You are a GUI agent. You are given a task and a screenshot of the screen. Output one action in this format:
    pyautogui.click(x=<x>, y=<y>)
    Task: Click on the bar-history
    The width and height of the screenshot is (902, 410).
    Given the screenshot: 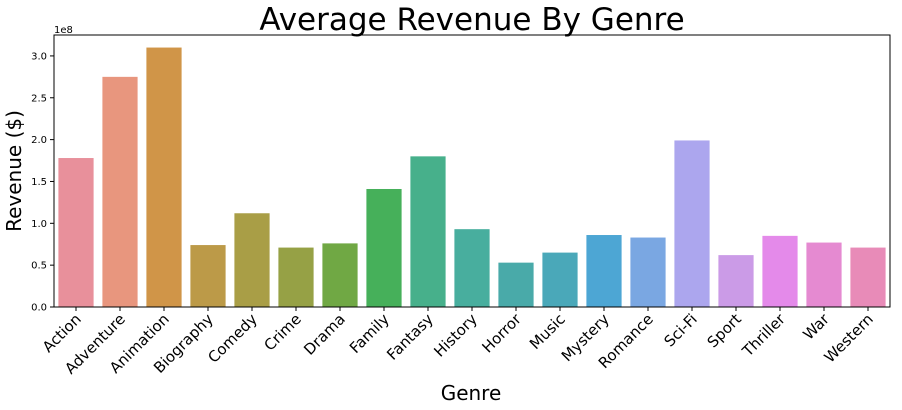 What is the action you would take?
    pyautogui.click(x=472, y=268)
    